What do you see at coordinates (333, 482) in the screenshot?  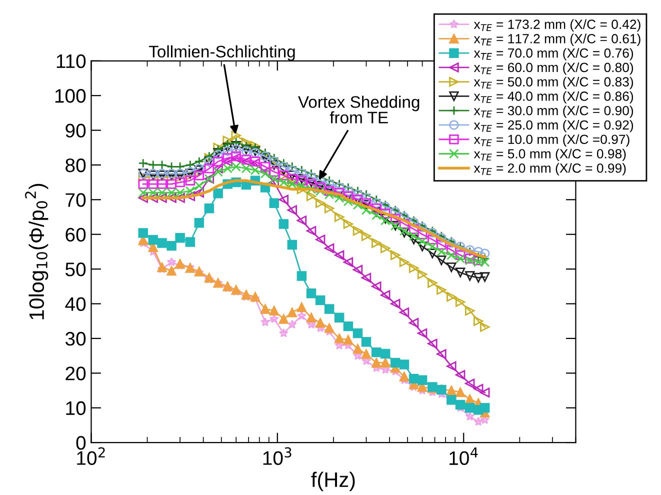 I see `x-axis-title: f(Hz)` at bounding box center [333, 482].